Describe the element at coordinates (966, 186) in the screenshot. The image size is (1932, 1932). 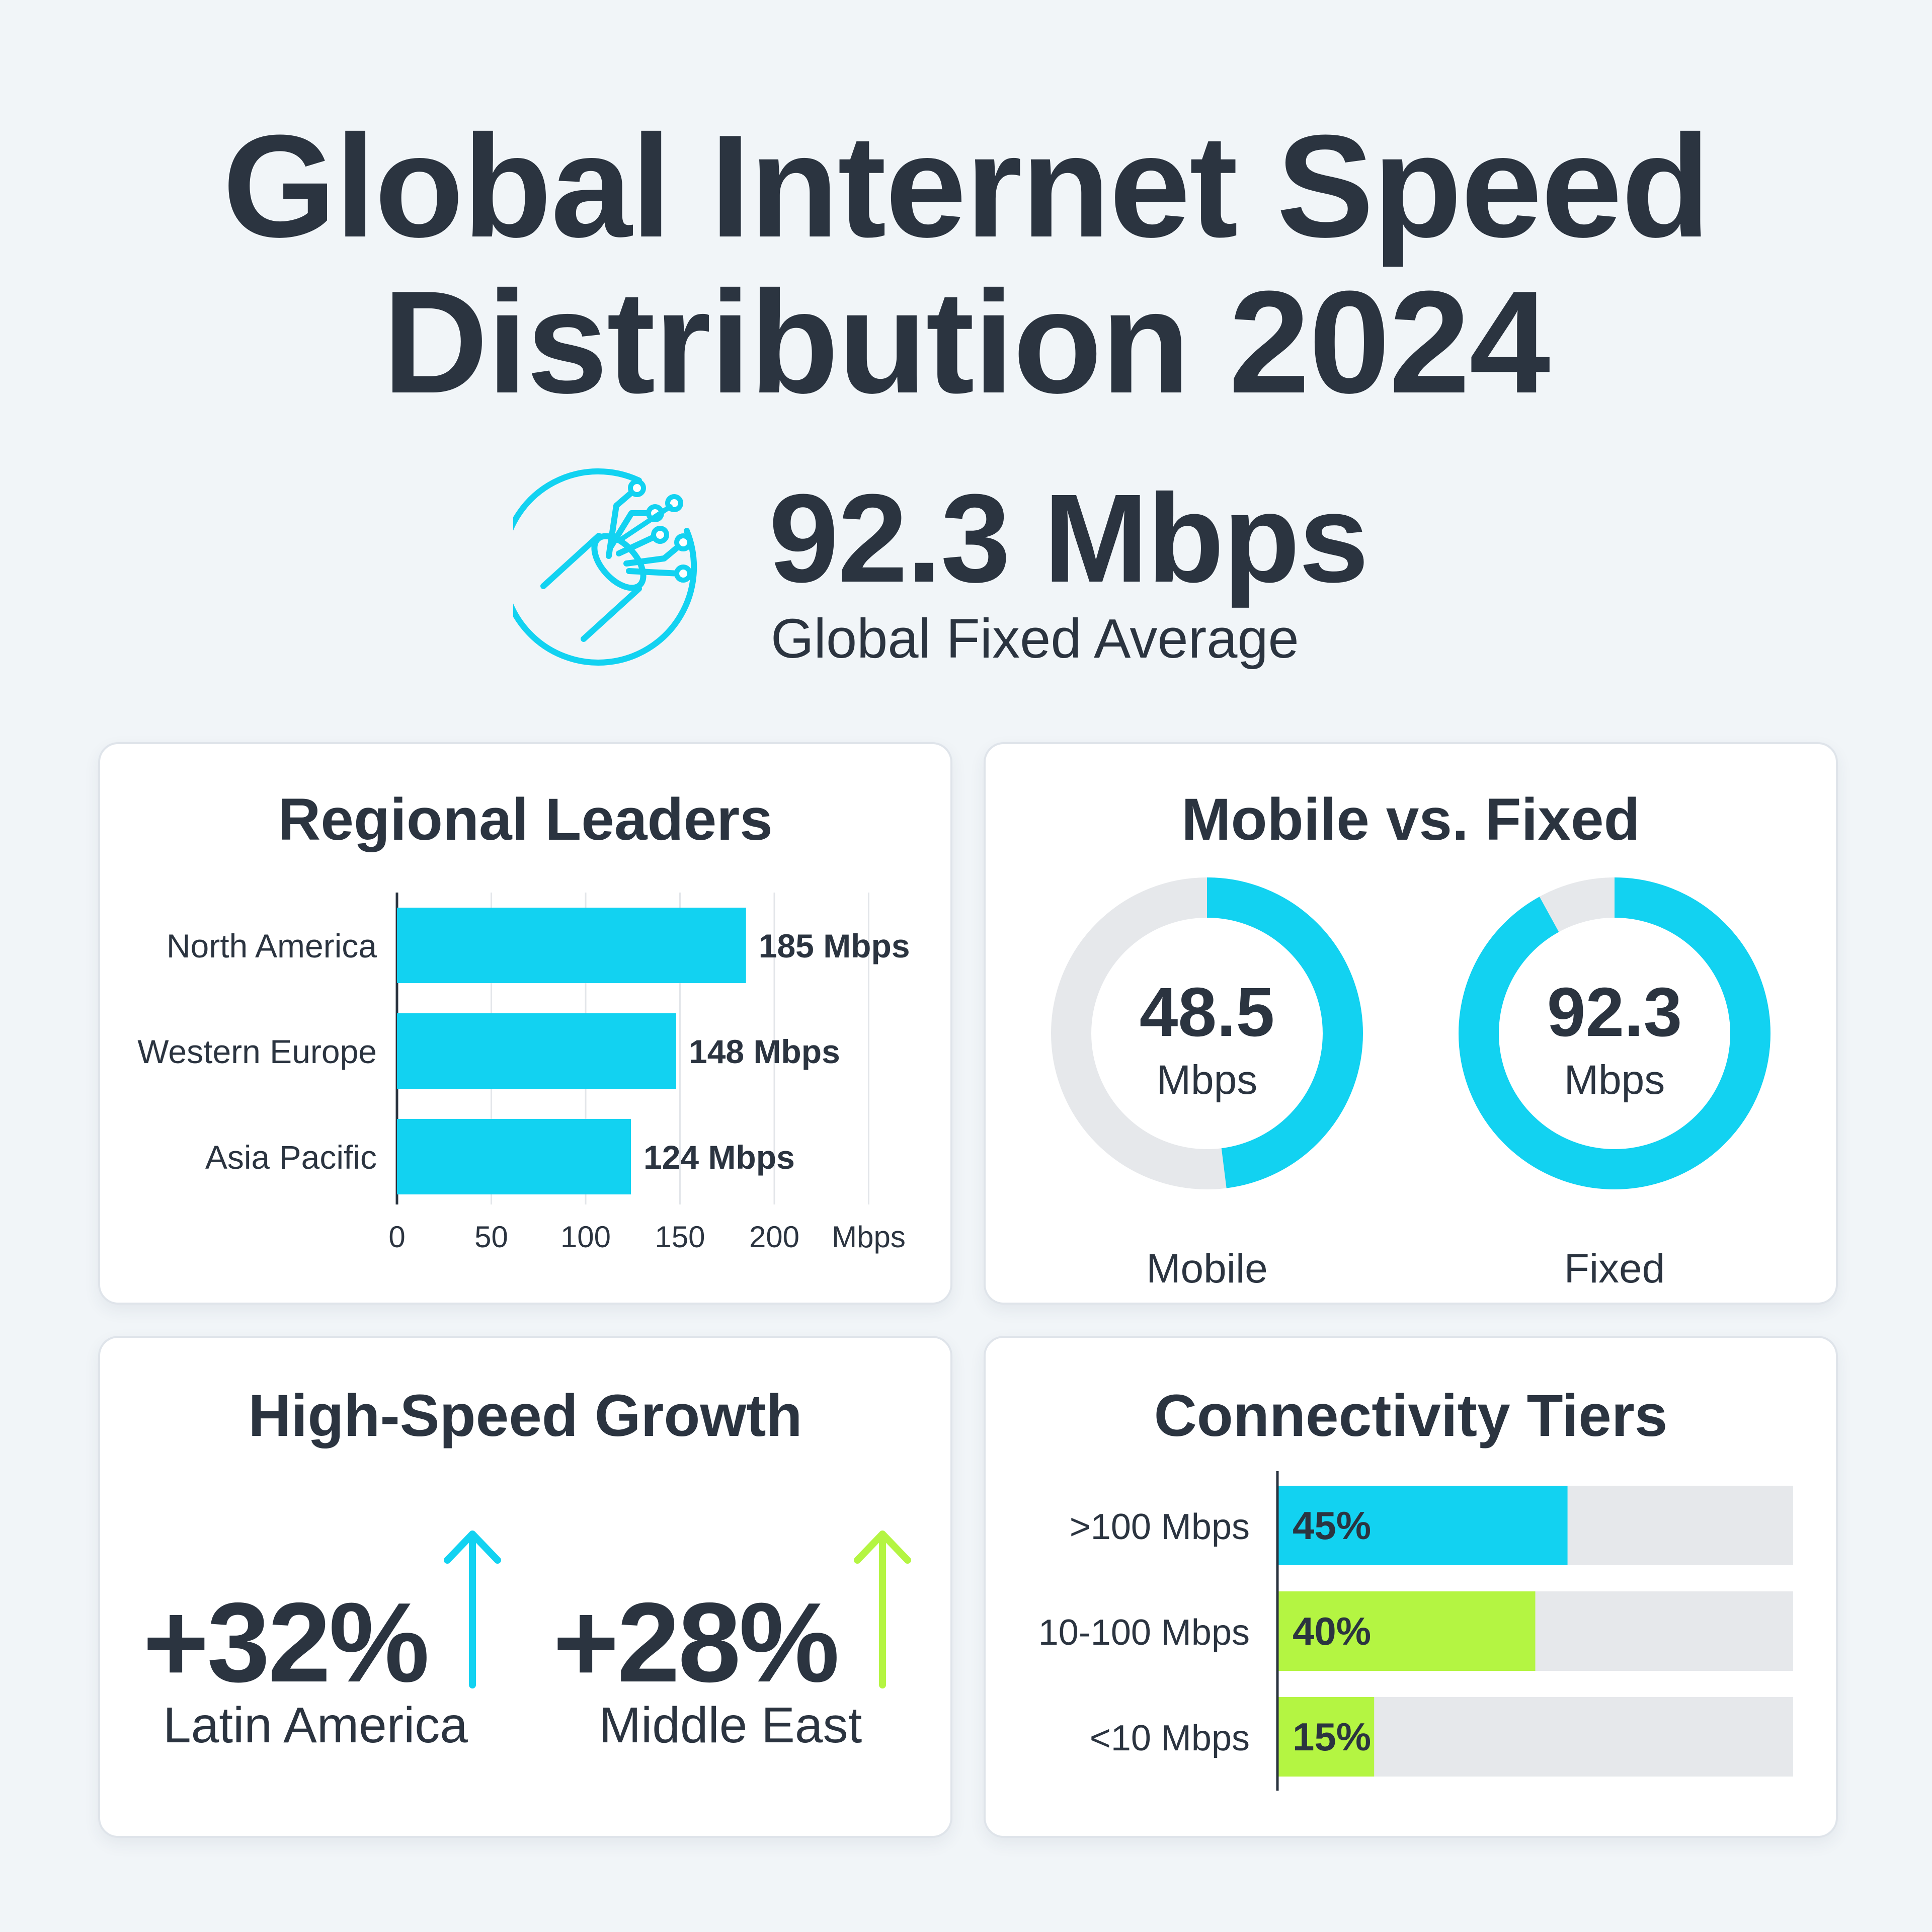
I see `page-title-line-1: Global Internet Speed` at that location.